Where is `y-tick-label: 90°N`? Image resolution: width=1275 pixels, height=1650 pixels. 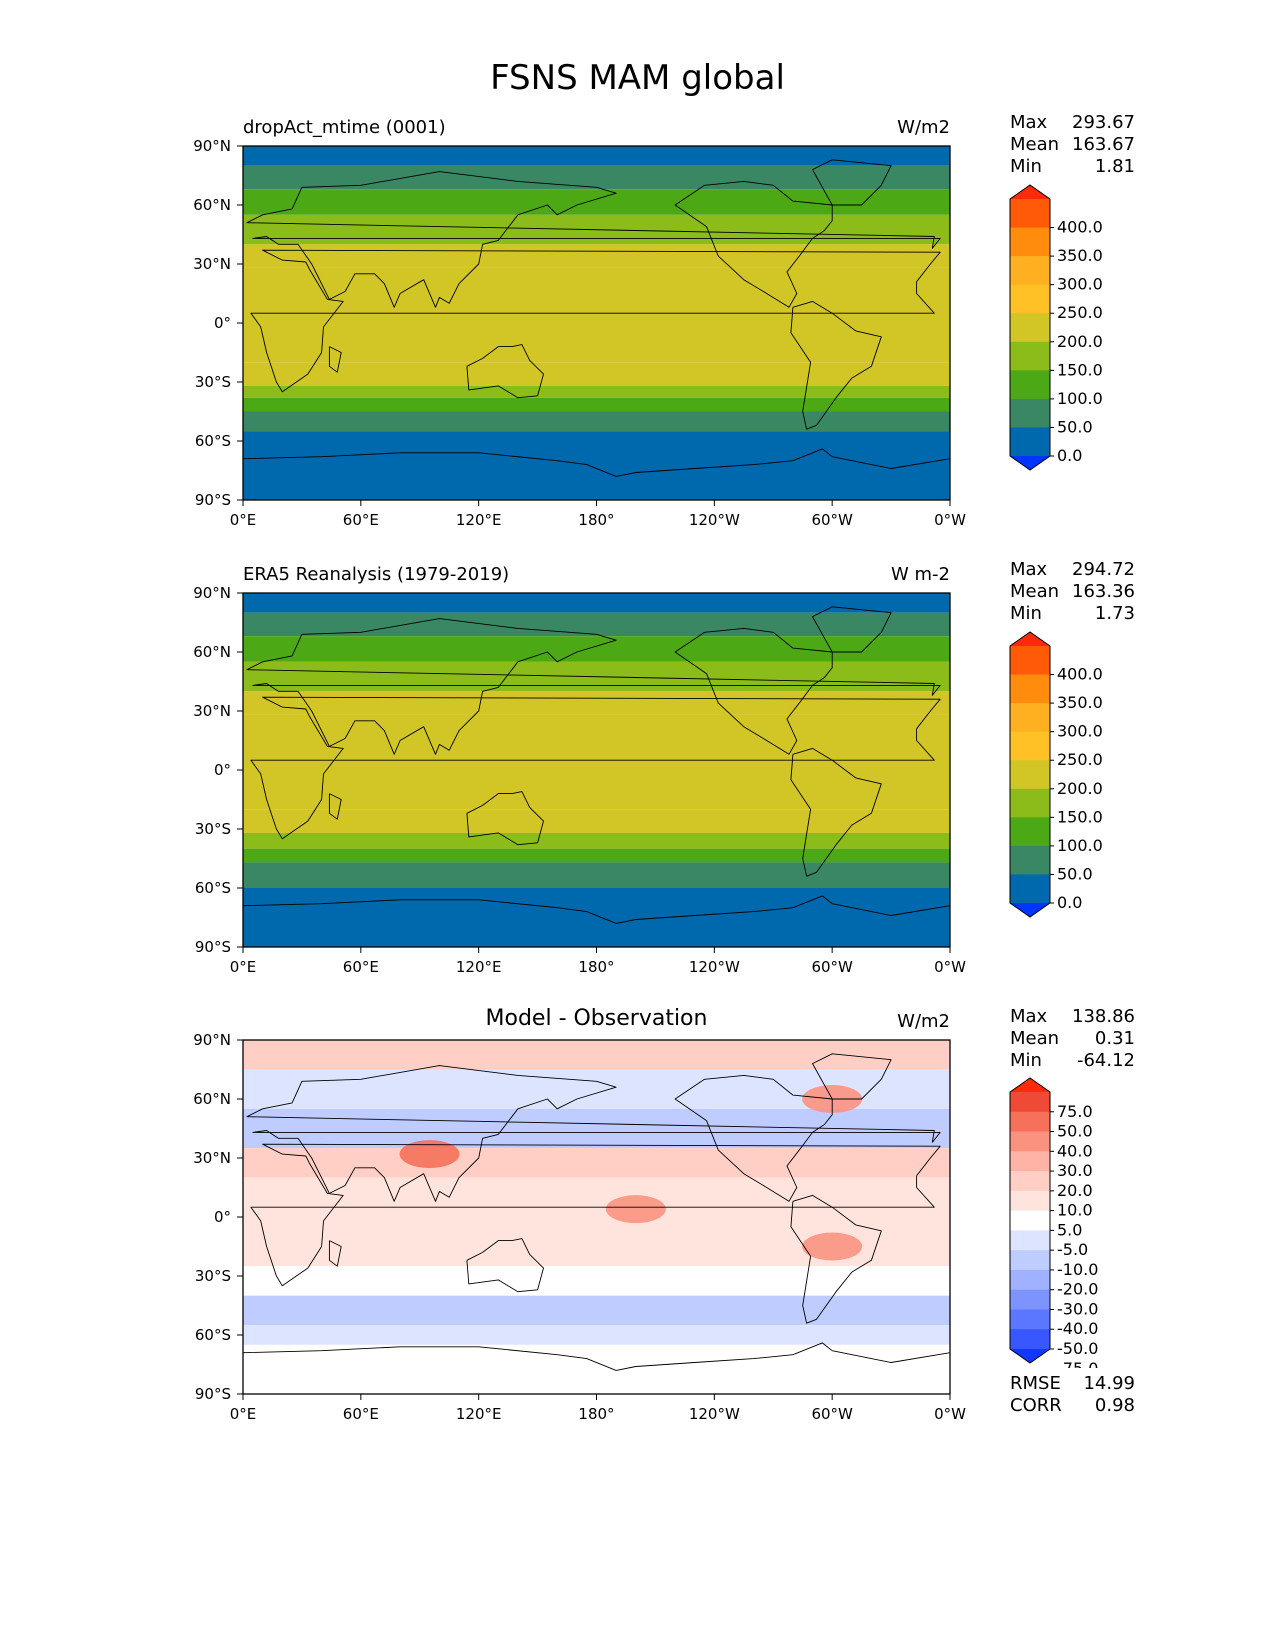
y-tick-label: 90°N is located at coordinates (212, 1040).